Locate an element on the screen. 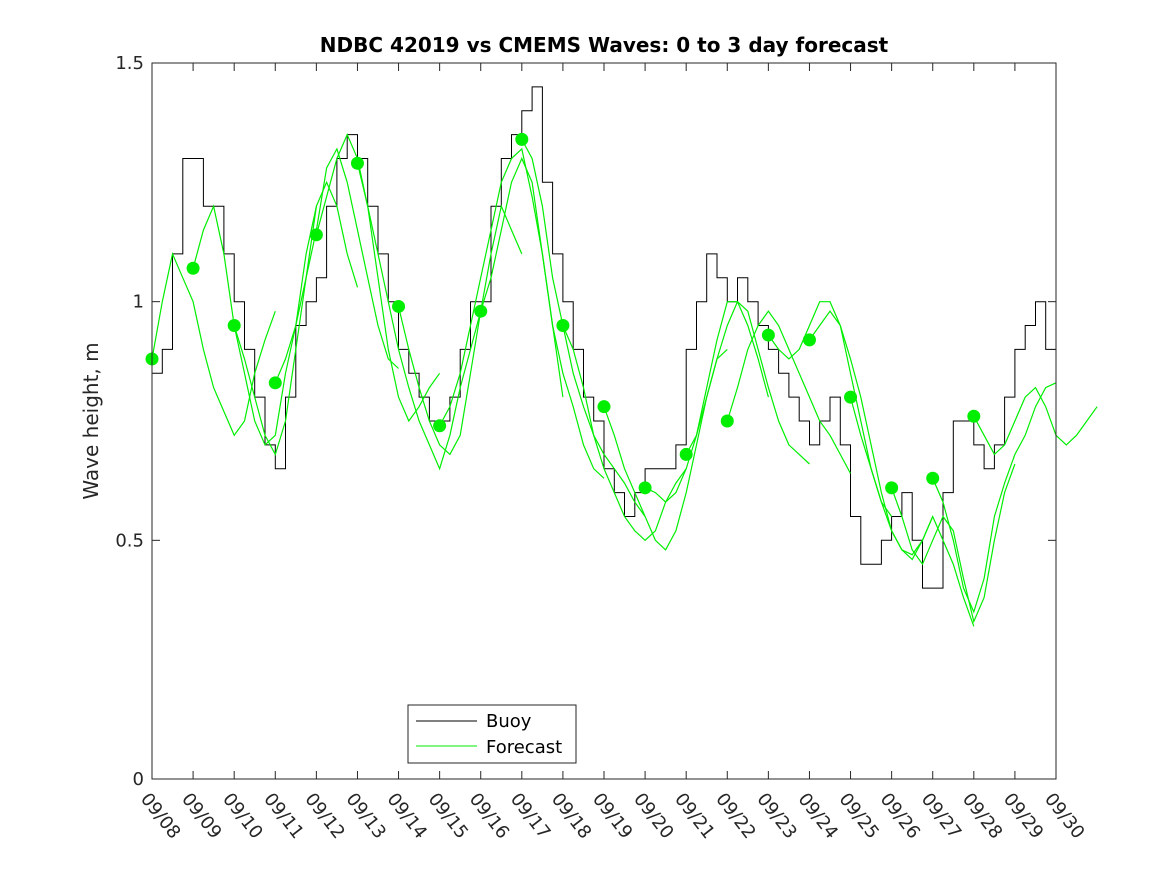 This screenshot has width=1167, height=875. y-tick-label: 0.5 is located at coordinates (129, 540).